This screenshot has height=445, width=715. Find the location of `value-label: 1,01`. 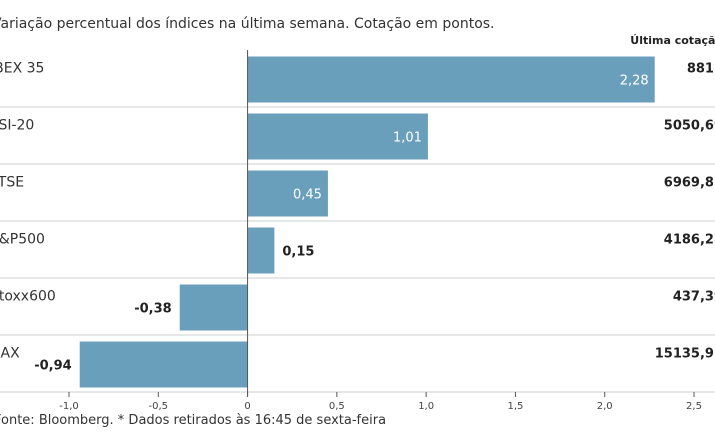

value-label: 1,01 is located at coordinates (407, 138).